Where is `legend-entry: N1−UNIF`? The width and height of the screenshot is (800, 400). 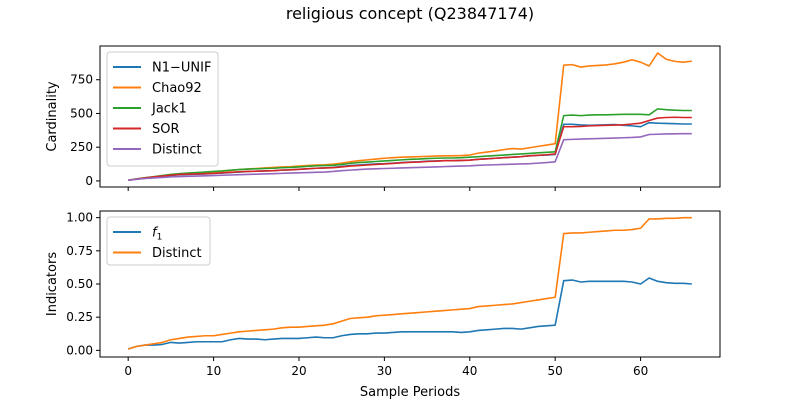
legend-entry: N1−UNIF is located at coordinates (181, 68).